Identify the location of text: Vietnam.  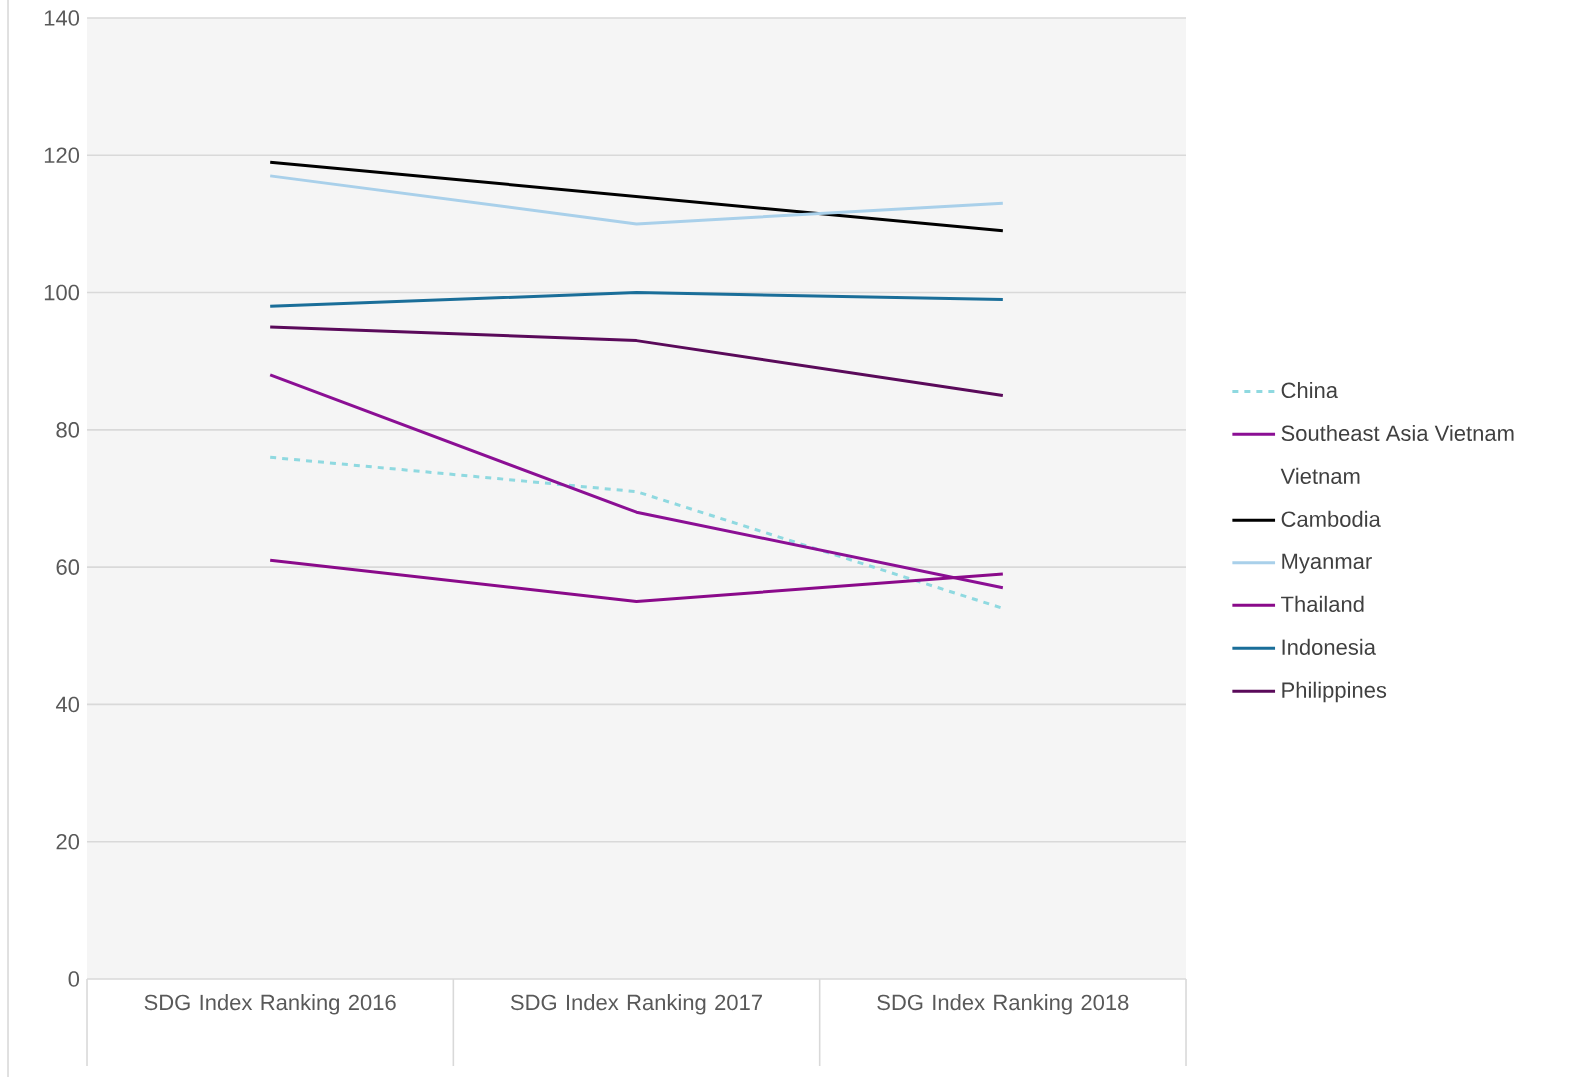
(1320, 475).